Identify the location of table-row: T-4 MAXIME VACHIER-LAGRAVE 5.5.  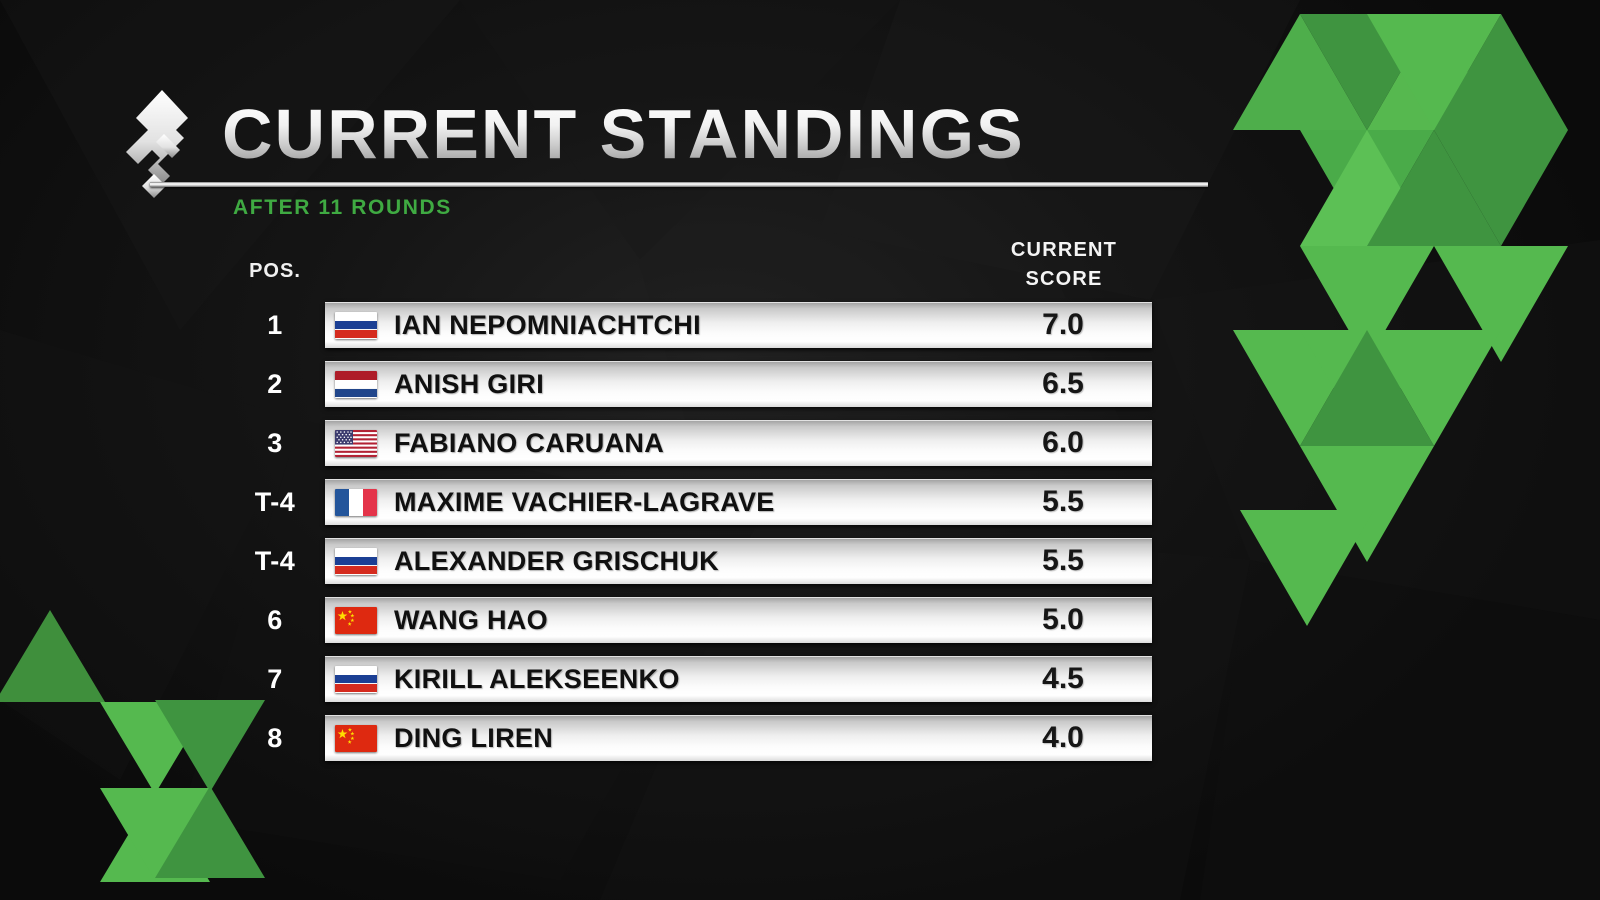
(800, 502).